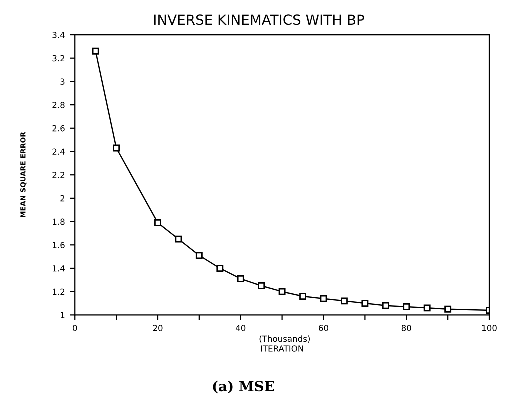  I want to click on y-tick-label: 1.6, so click(59, 245).